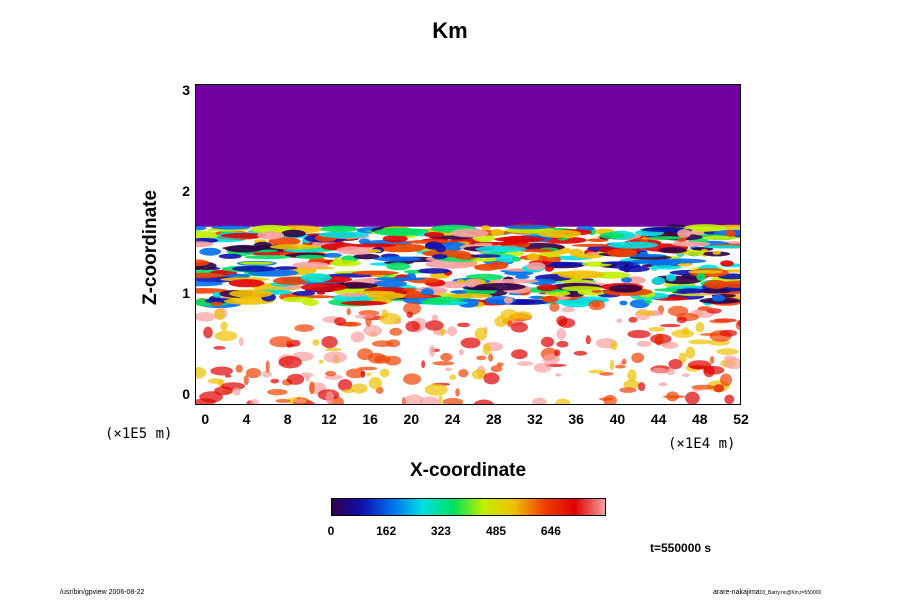 This screenshot has height=600, width=900. Describe the element at coordinates (386, 531) in the screenshot. I see `colorbar-tick-label: 162` at that location.